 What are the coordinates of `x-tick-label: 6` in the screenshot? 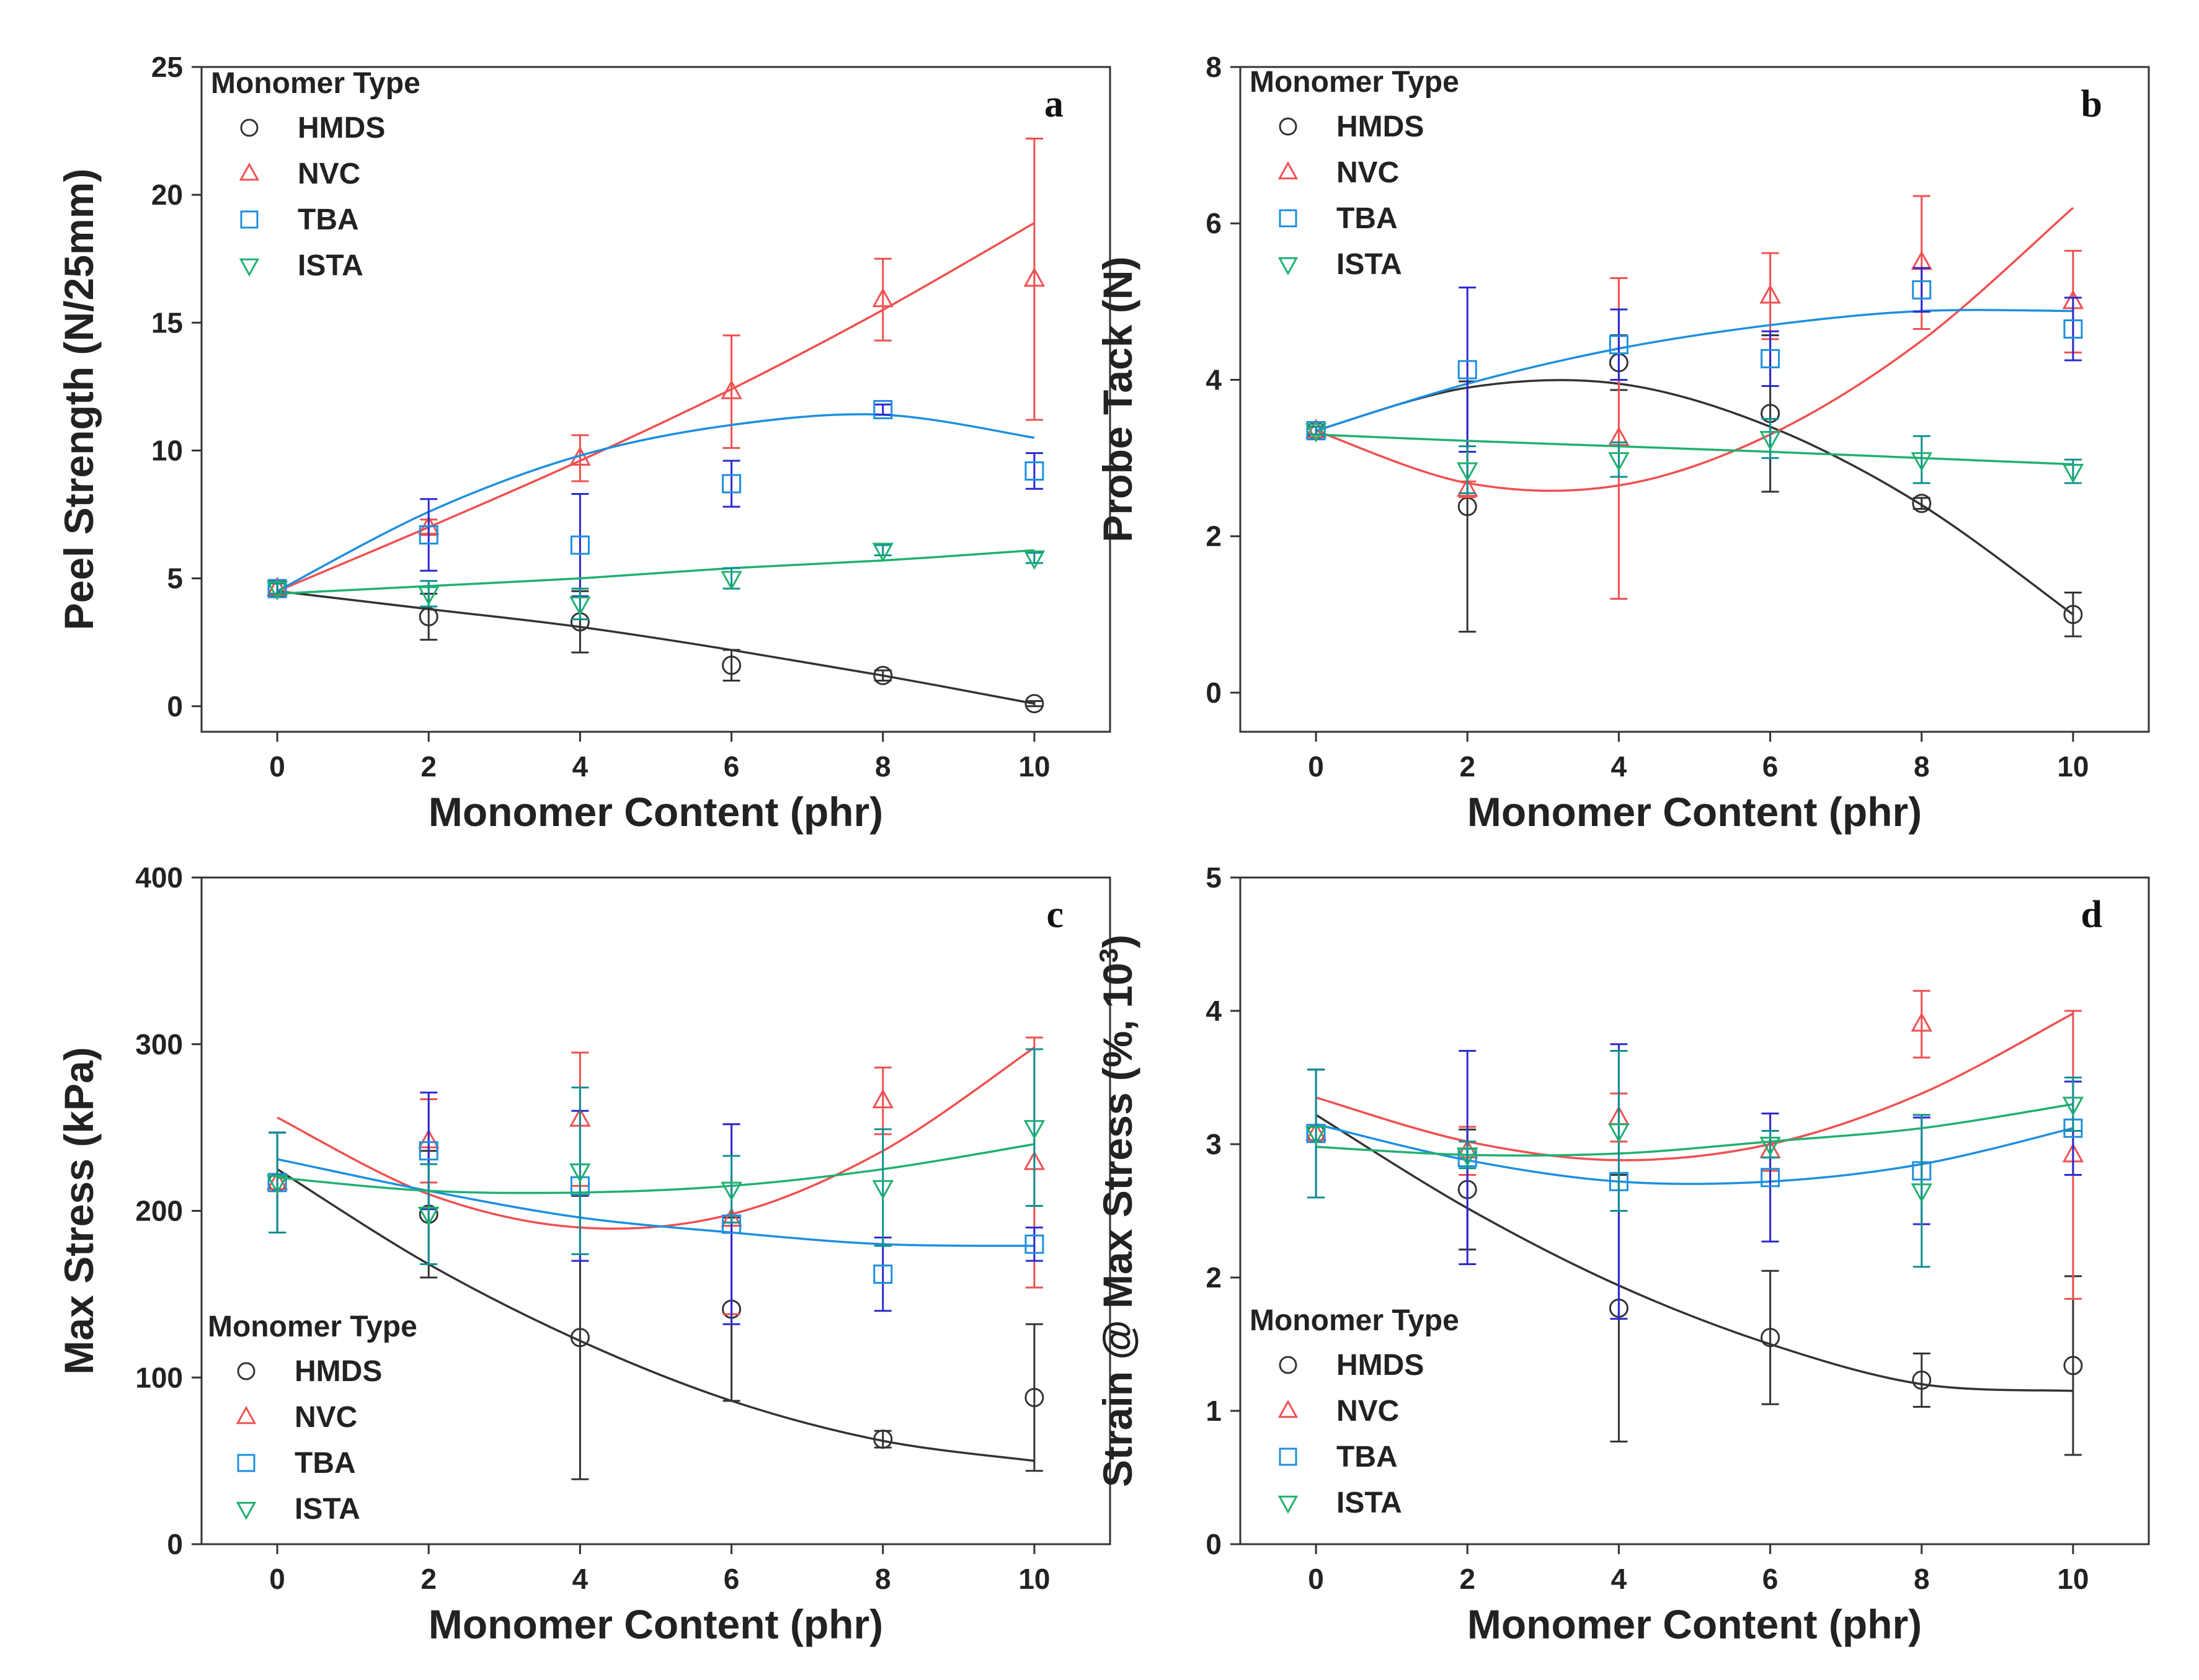 It's located at (732, 766).